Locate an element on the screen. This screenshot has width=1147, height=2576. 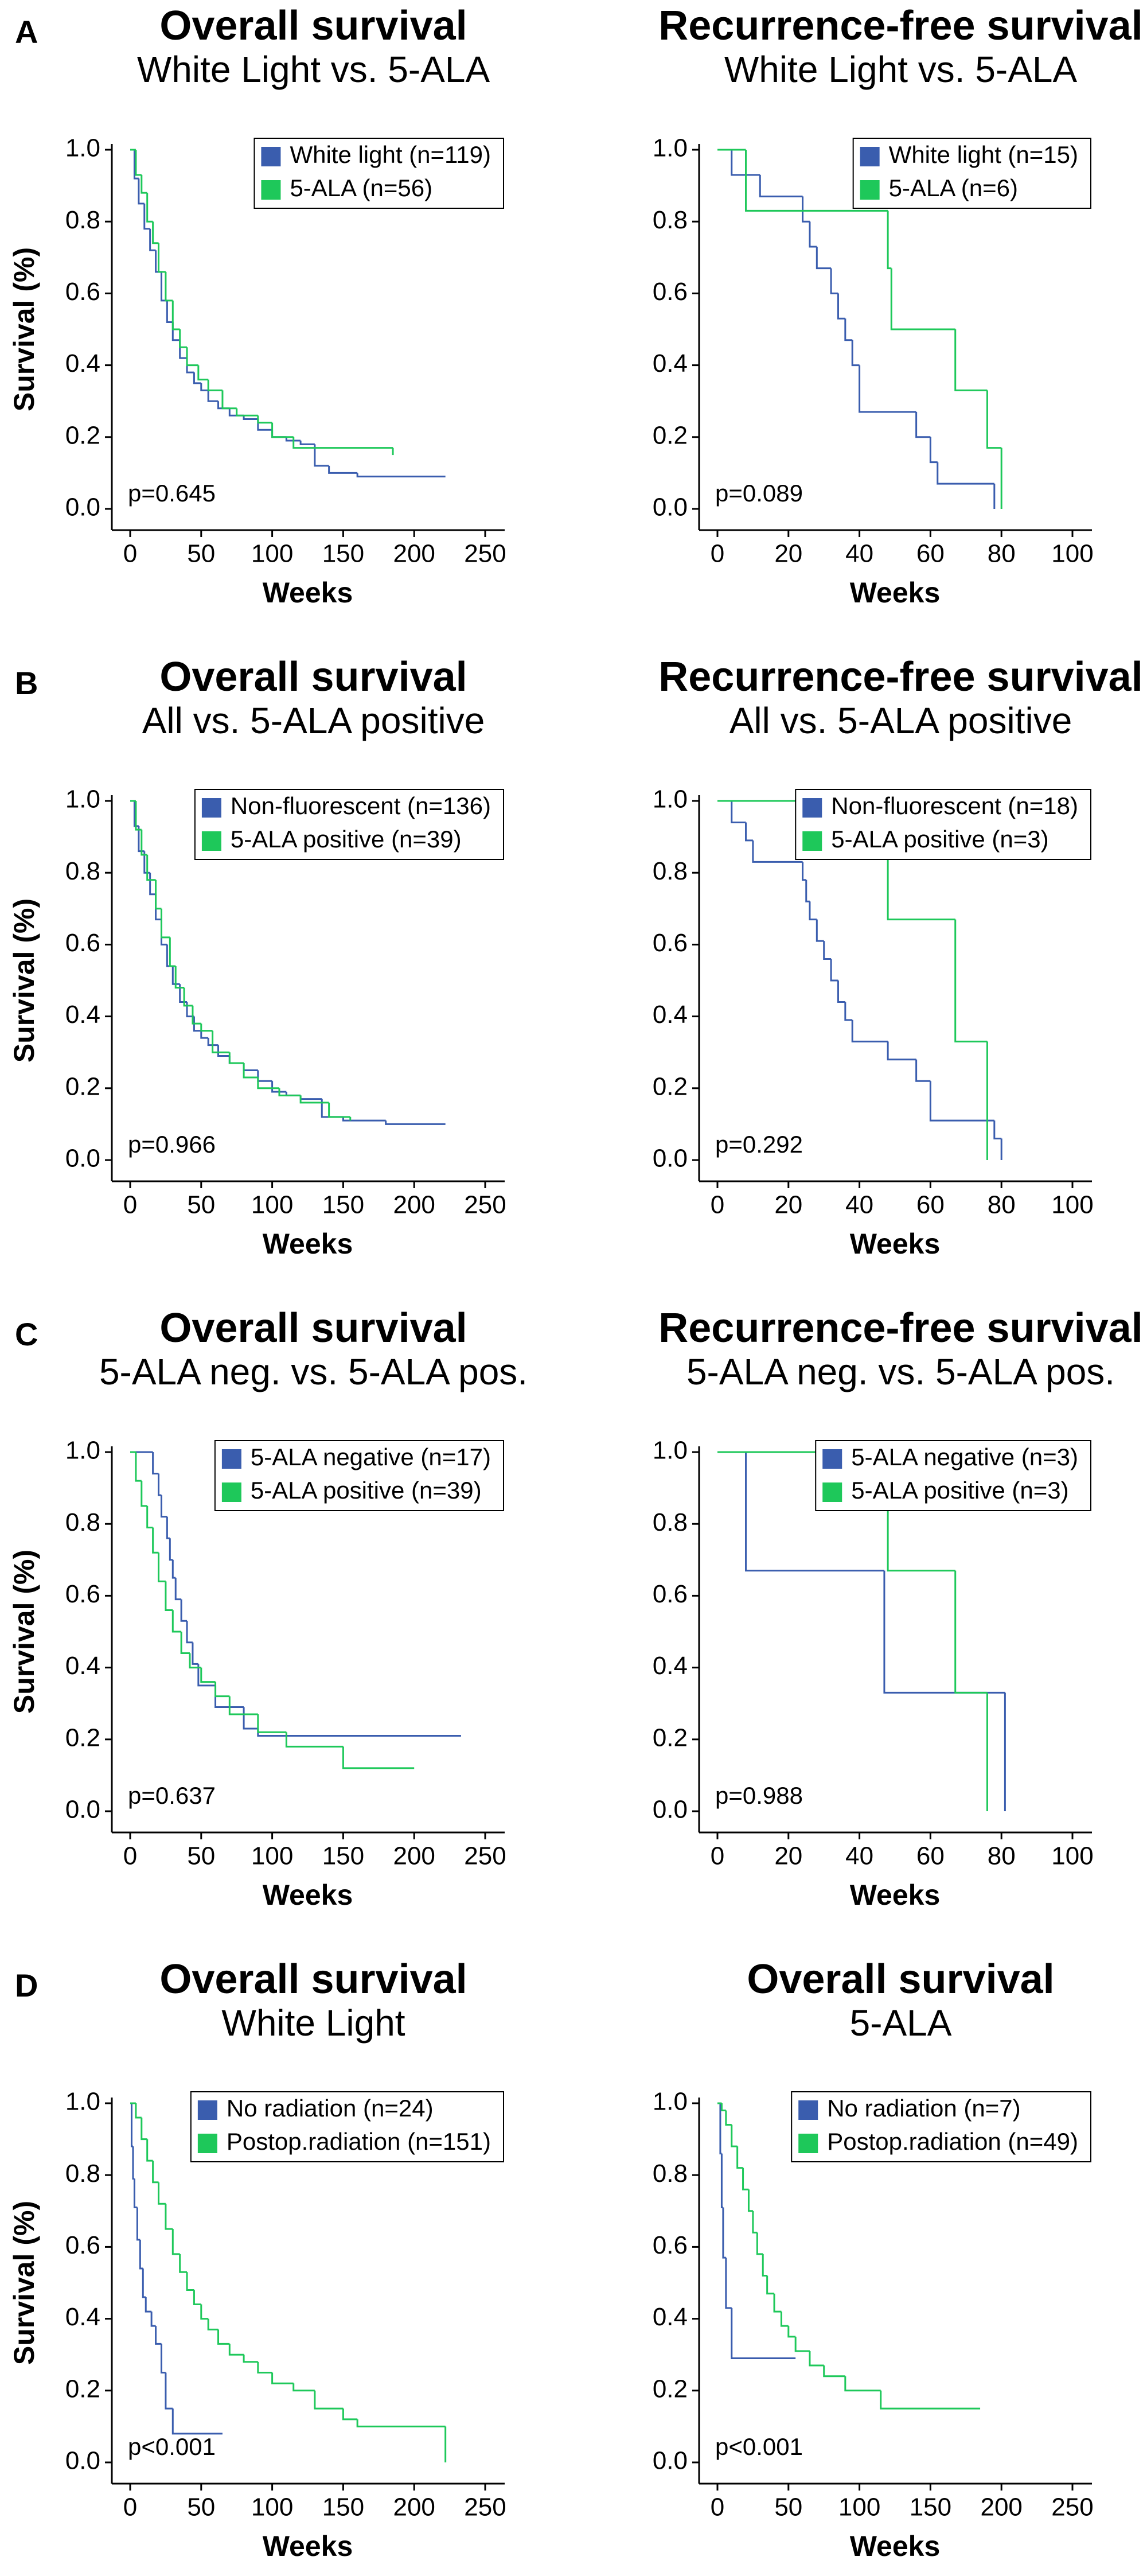
legend-label: No radiation (n=7) is located at coordinates (923, 2108).